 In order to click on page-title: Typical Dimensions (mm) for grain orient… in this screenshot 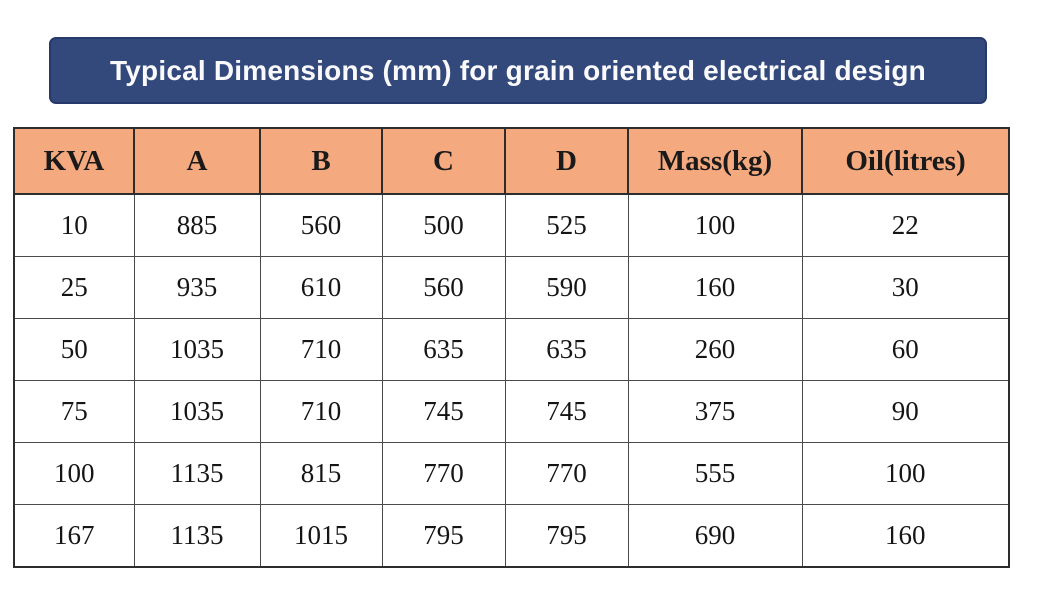, I will do `click(518, 70)`.